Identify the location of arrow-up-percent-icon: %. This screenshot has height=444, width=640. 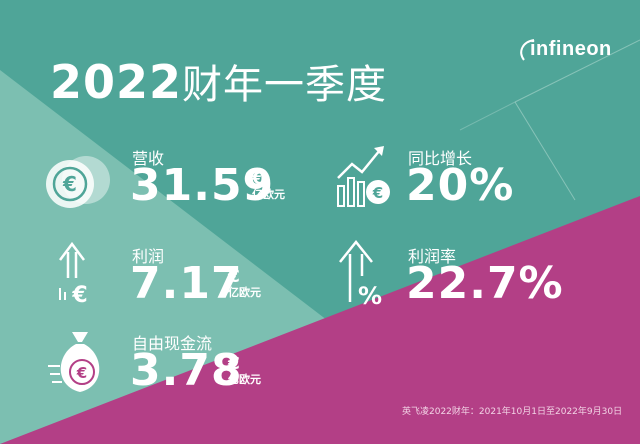
(360, 273).